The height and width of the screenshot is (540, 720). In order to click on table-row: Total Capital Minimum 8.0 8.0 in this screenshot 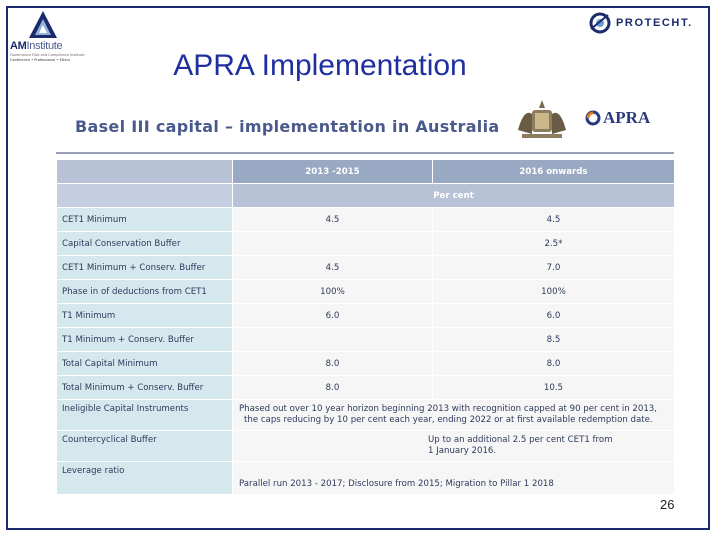, I will do `click(366, 363)`.